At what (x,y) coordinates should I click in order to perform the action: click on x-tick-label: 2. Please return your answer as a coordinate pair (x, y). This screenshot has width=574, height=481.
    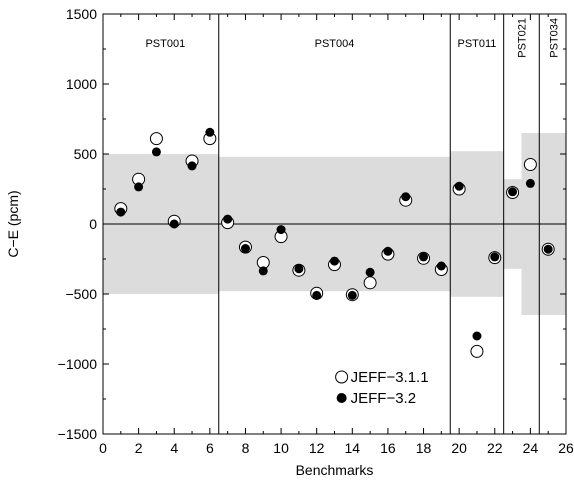
    Looking at the image, I should click on (139, 448).